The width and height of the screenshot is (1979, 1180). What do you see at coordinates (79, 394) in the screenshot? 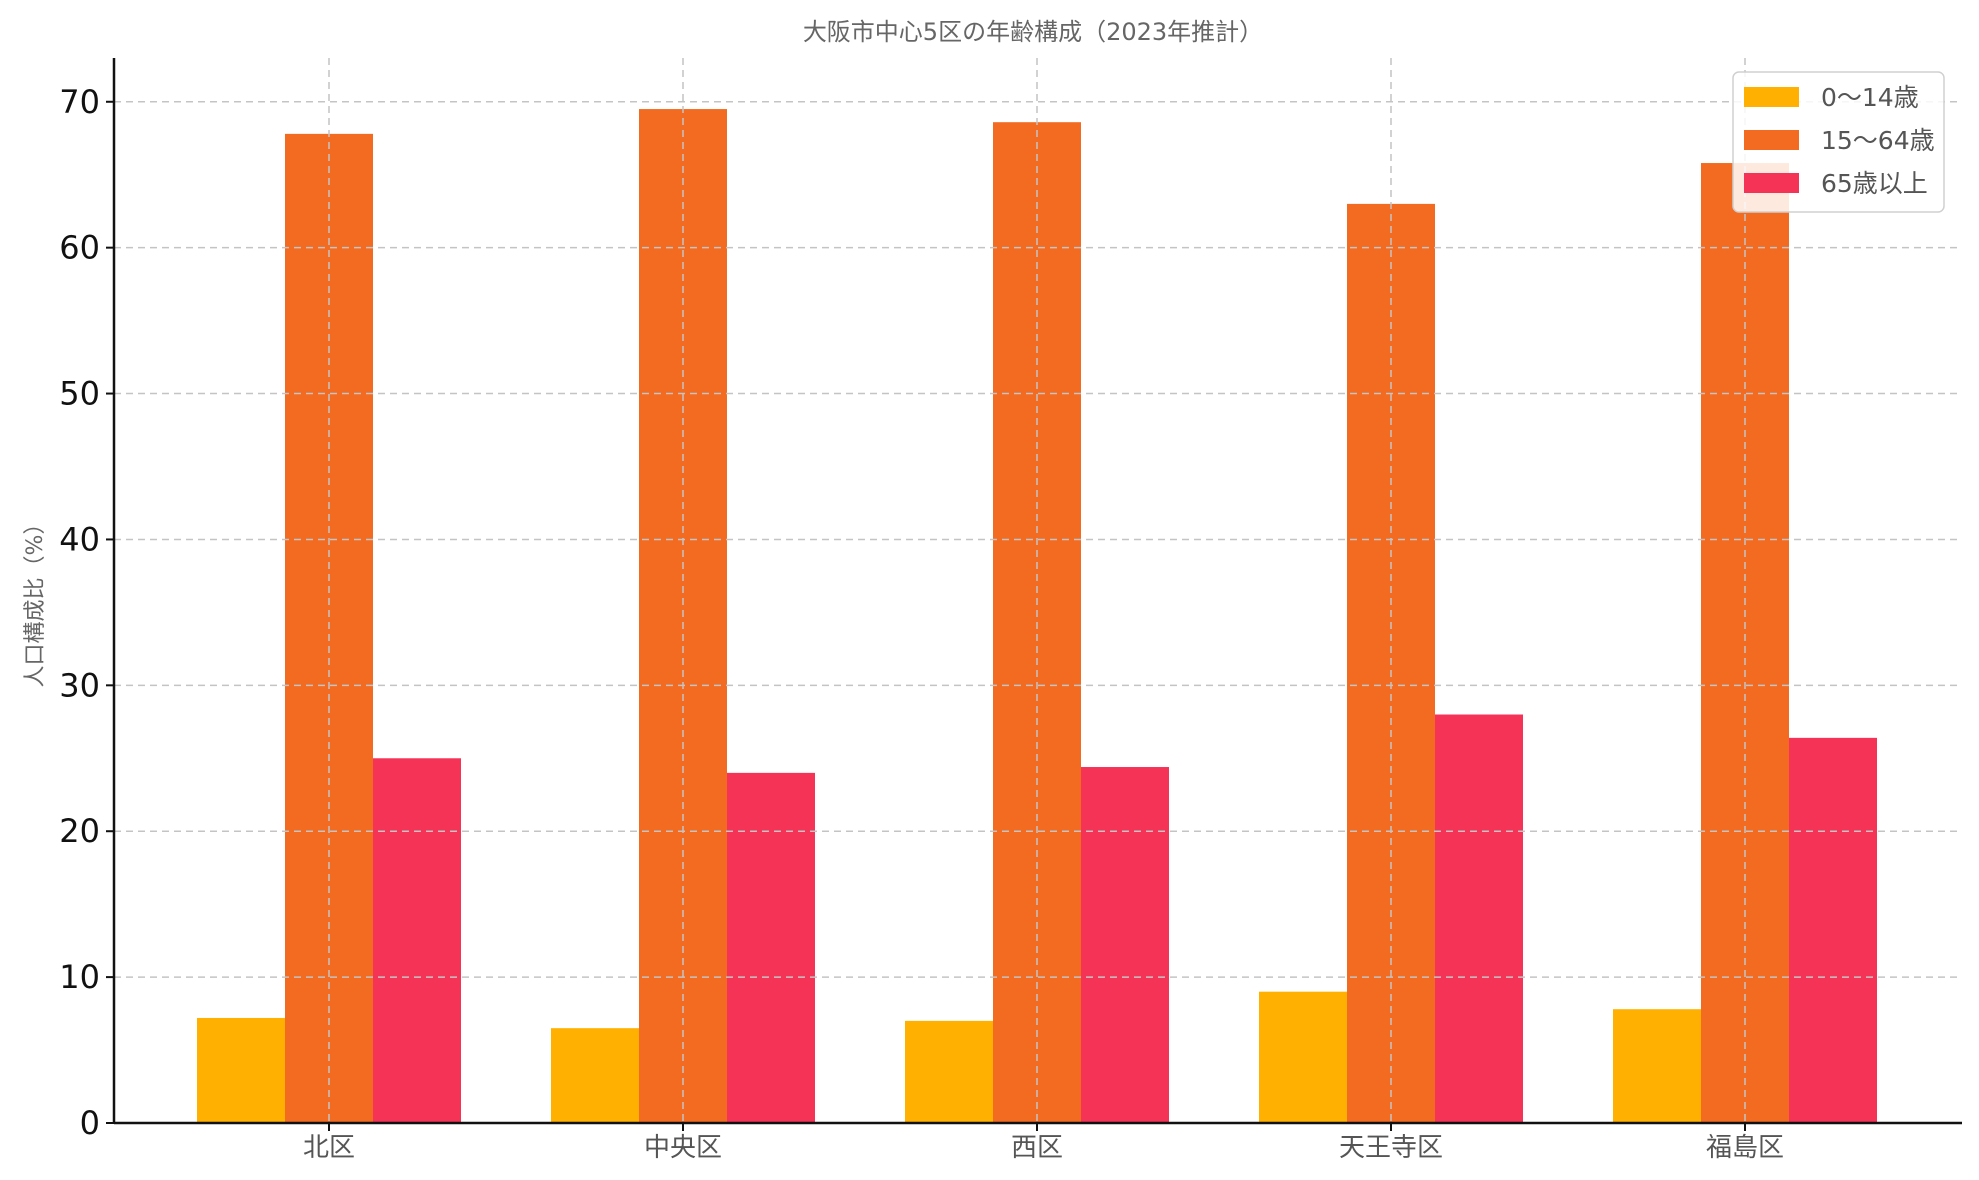
I see `y-tick-label: 50` at bounding box center [79, 394].